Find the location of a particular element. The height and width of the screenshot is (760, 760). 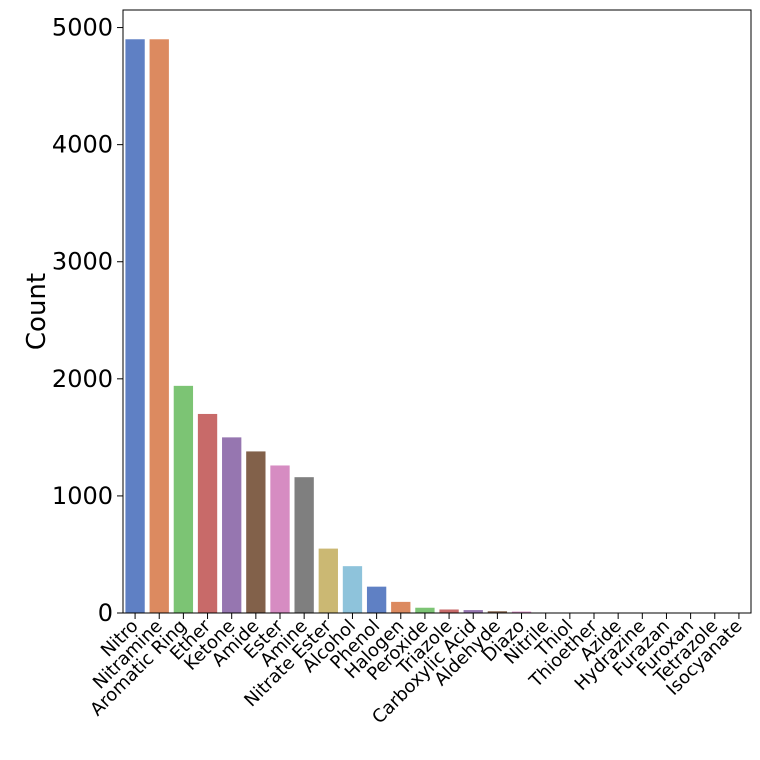

y-tick-label: 0 is located at coordinates (105, 613).